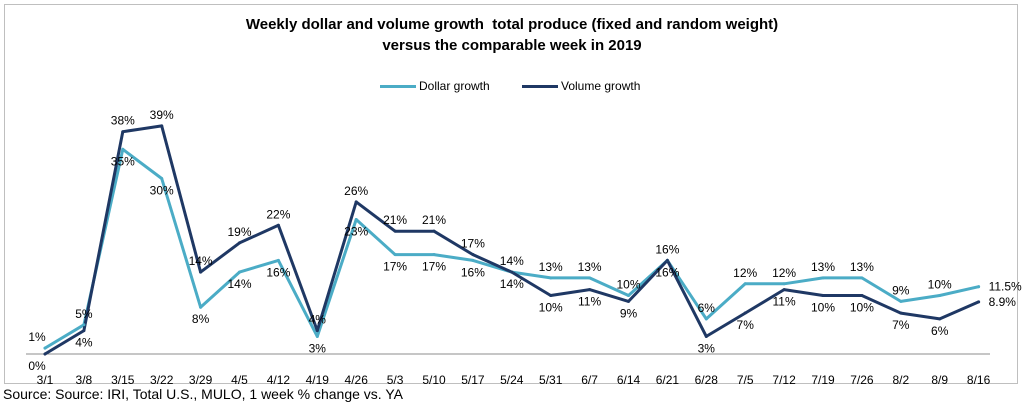  What do you see at coordinates (123, 161) in the screenshot?
I see `data-label-dollar: 35%` at bounding box center [123, 161].